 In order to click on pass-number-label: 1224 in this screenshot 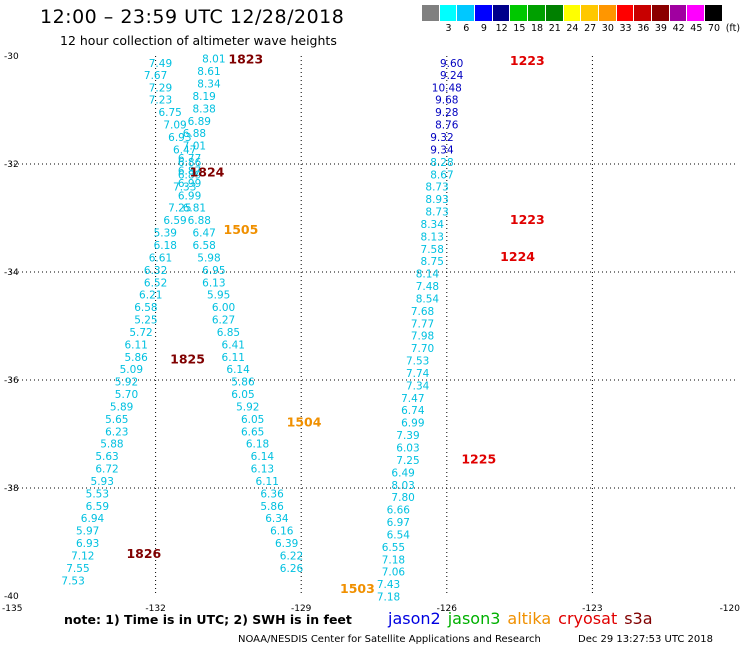, I will do `click(517, 256)`.